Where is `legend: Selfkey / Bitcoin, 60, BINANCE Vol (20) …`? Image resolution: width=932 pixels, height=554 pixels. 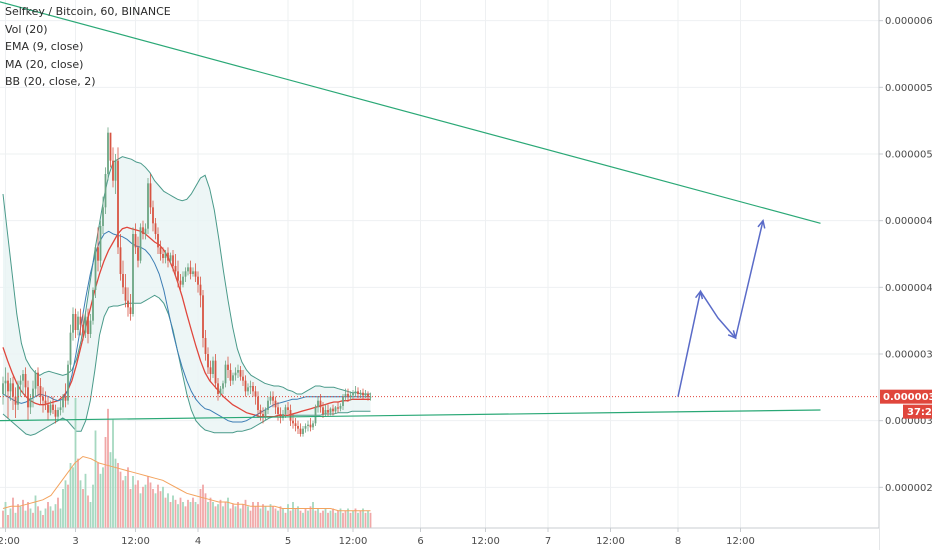
legend: Selfkey / Bitcoin, 60, BINANCE Vol (20) … is located at coordinates (88, 47).